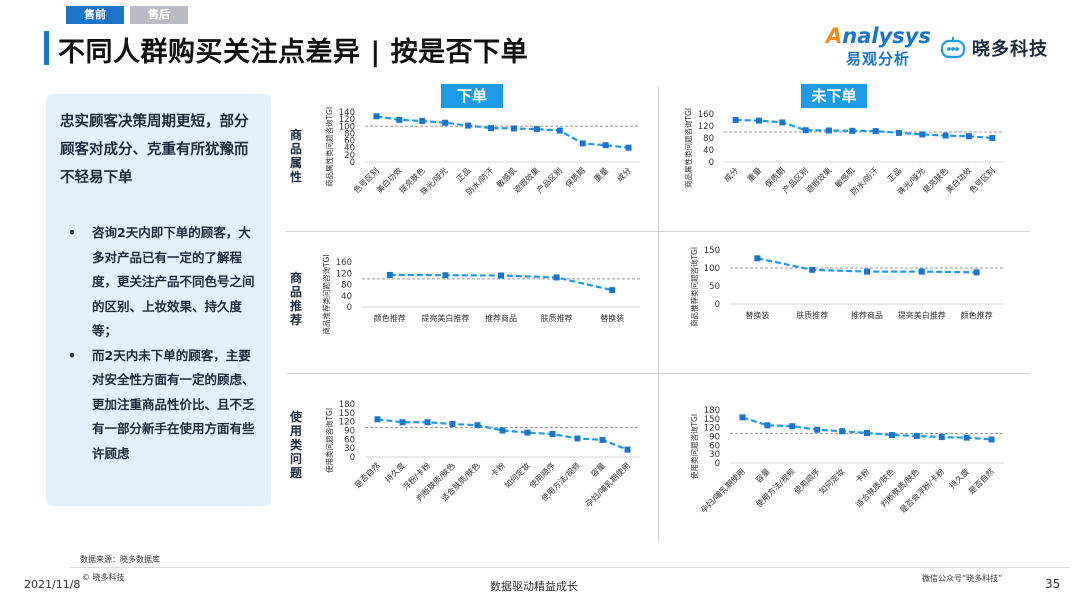 The image size is (1080, 608). I want to click on footer-wechat: 微信公众号“晓多科技”, so click(962, 578).